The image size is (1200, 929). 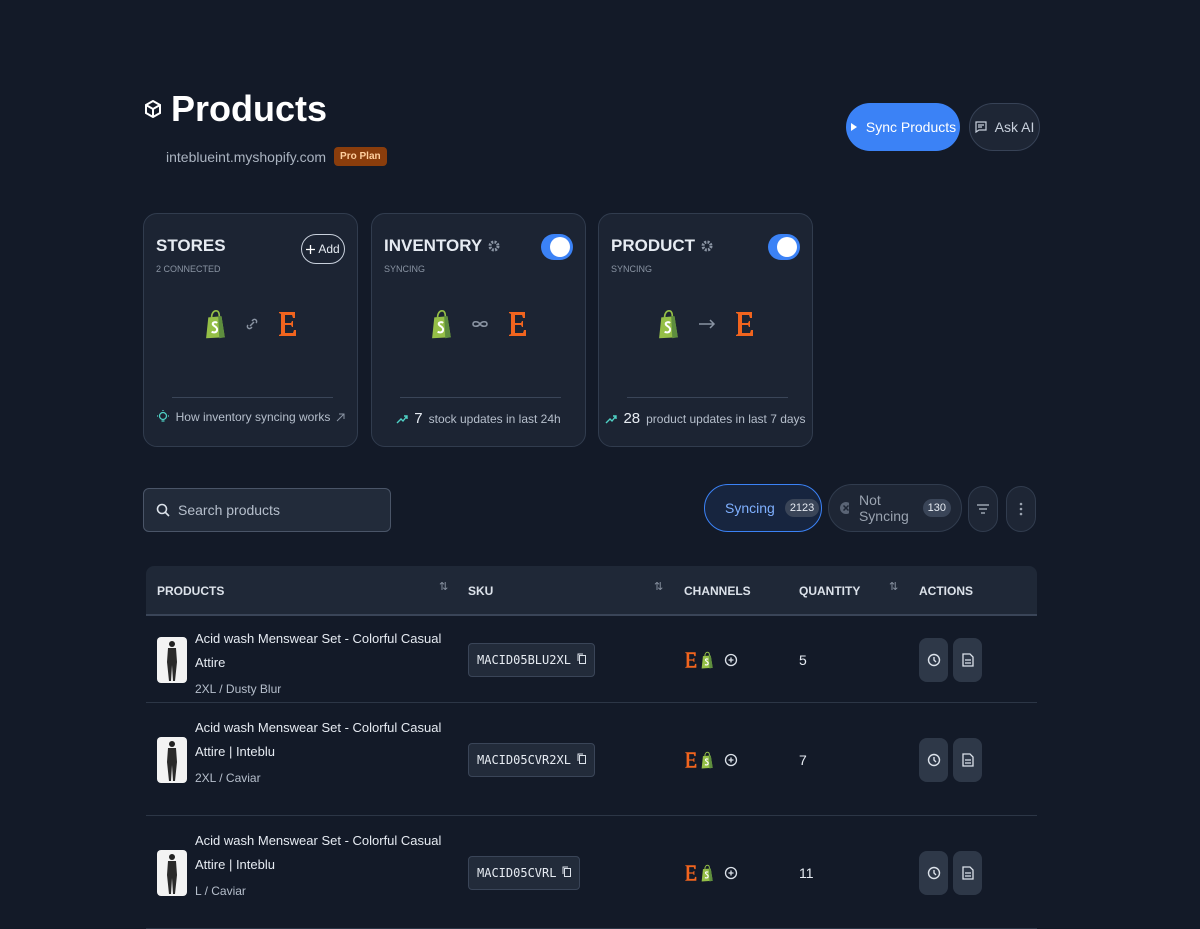 What do you see at coordinates (981, 127) in the screenshot?
I see `chat-icon` at bounding box center [981, 127].